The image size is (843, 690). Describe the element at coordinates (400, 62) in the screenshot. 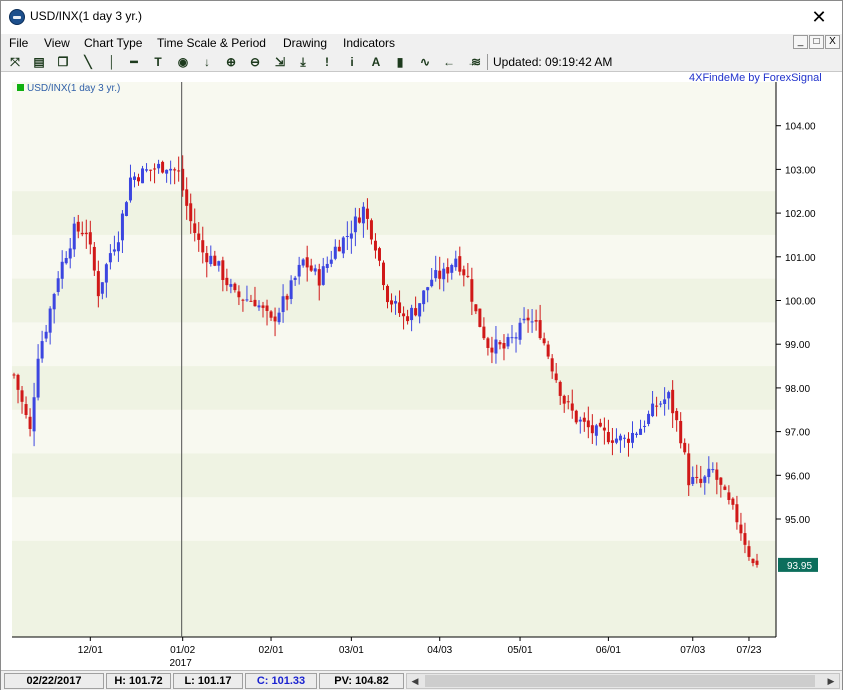

I see `bar-chart-icon: ▮` at that location.